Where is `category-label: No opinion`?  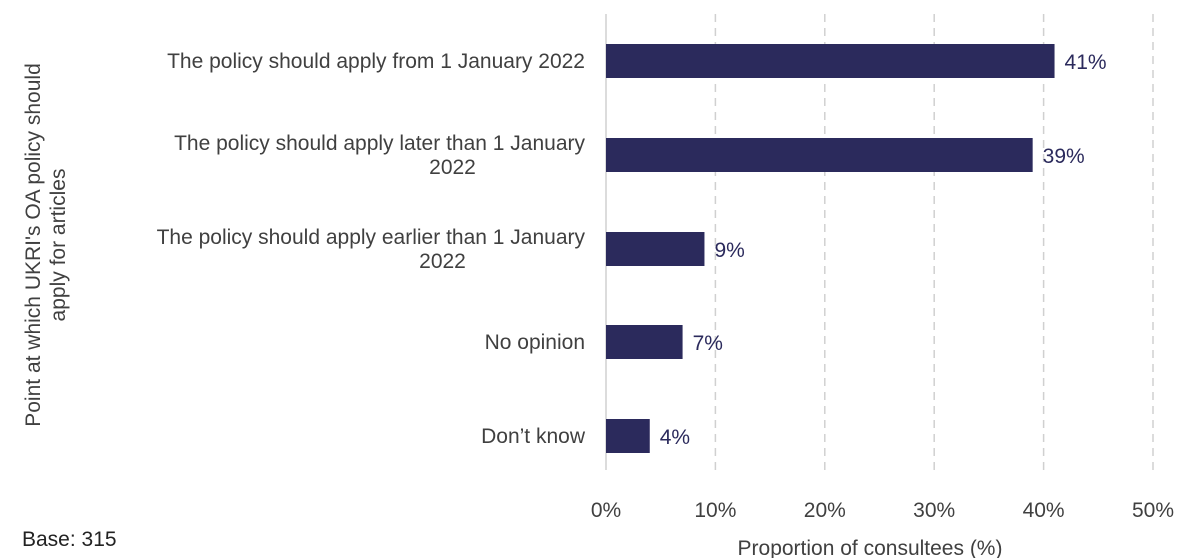 category-label: No opinion is located at coordinates (535, 342).